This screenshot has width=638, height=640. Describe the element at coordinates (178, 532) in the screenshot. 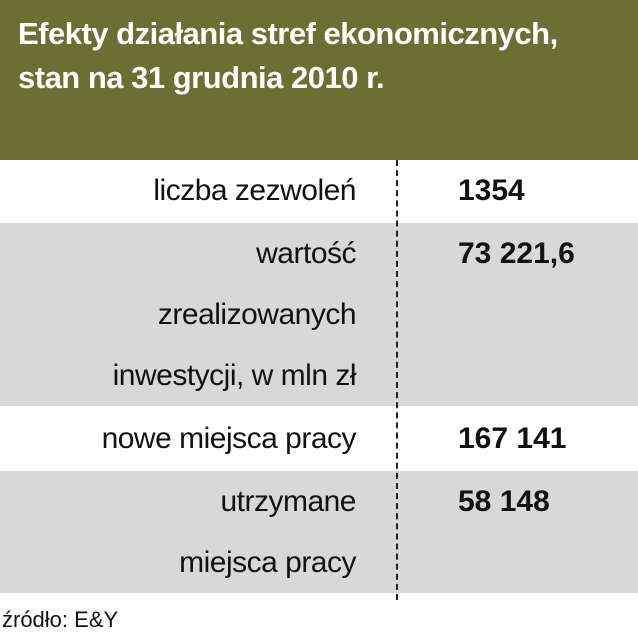

I see `row-label: utrzymane miejsca pracy` at that location.